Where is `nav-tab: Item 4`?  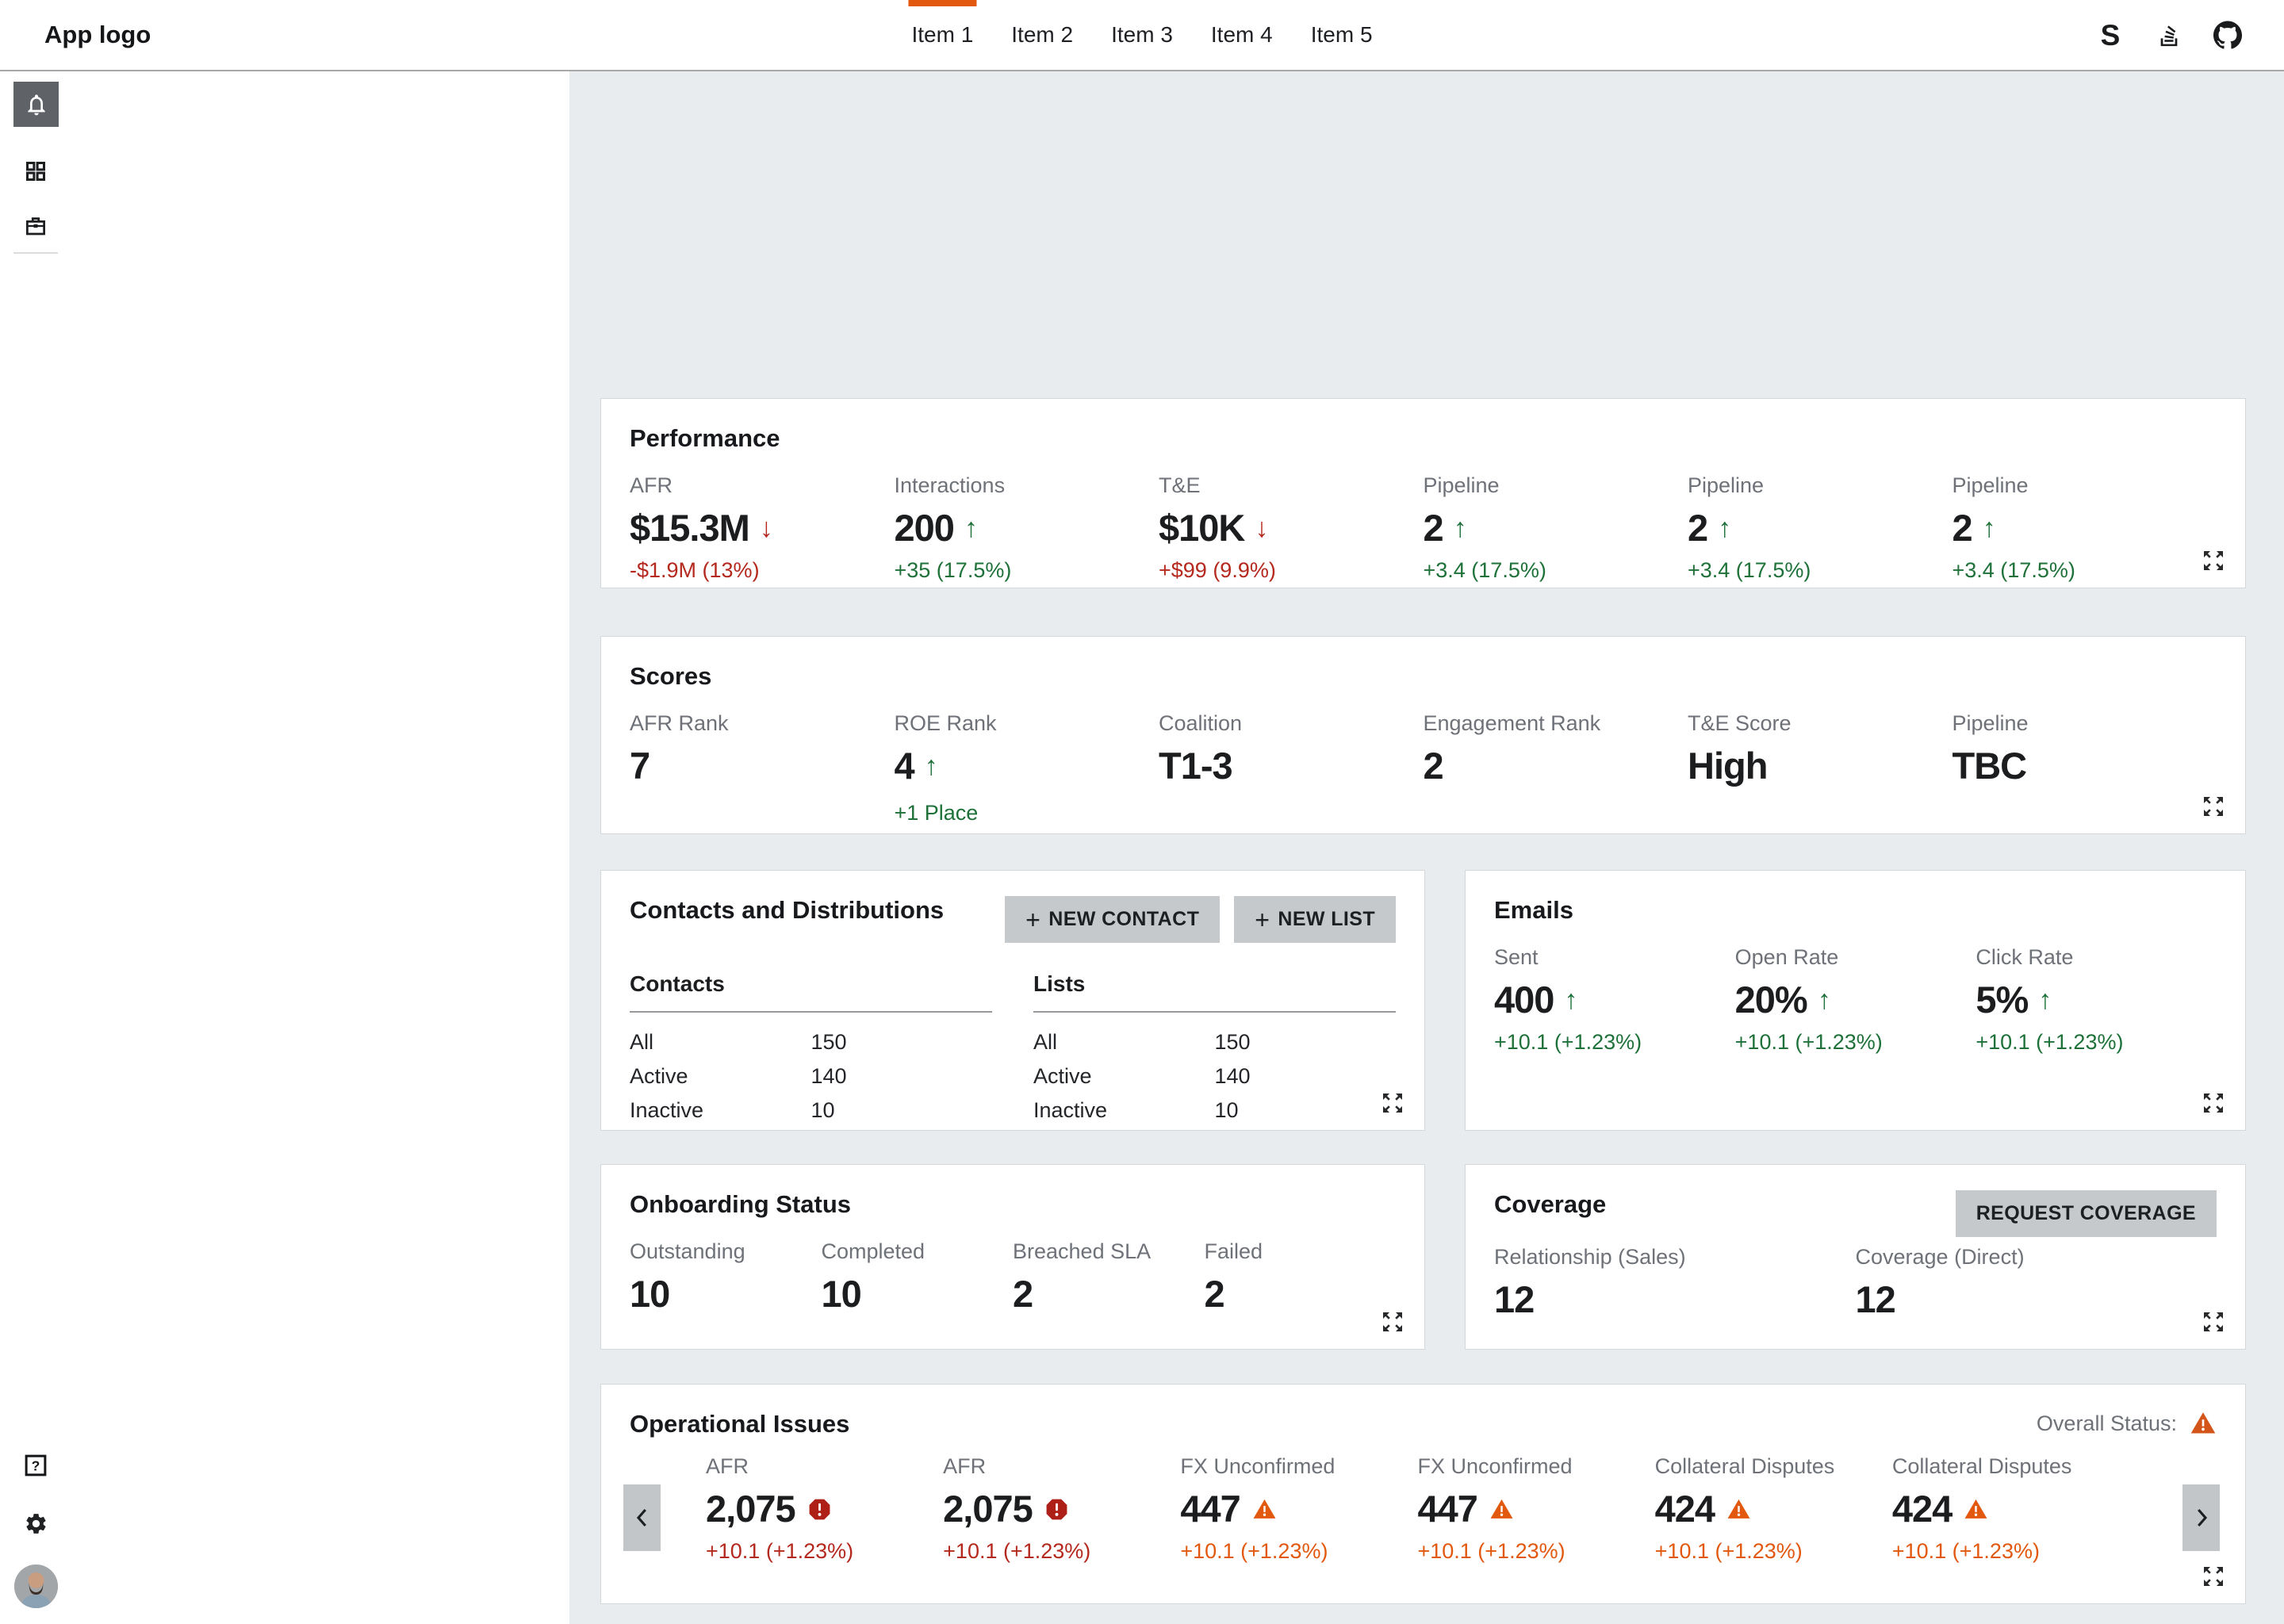 nav-tab: Item 4 is located at coordinates (1242, 35).